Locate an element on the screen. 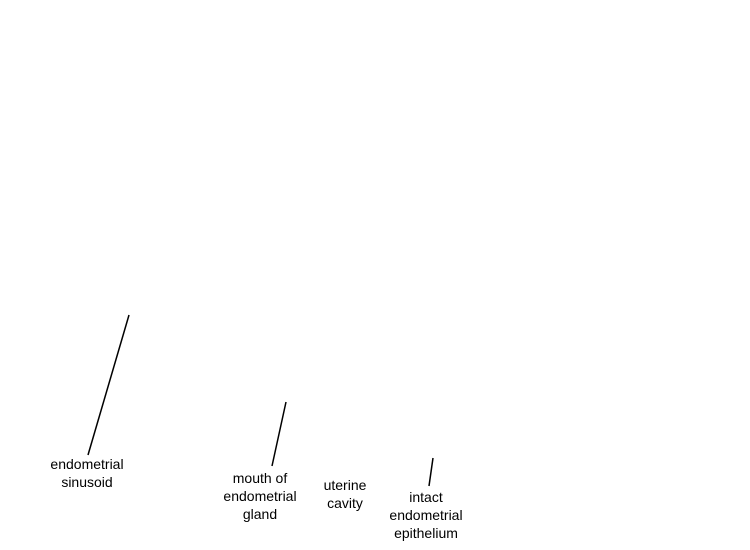 This screenshot has width=750, height=550. label-line: epithelium is located at coordinates (426, 533).